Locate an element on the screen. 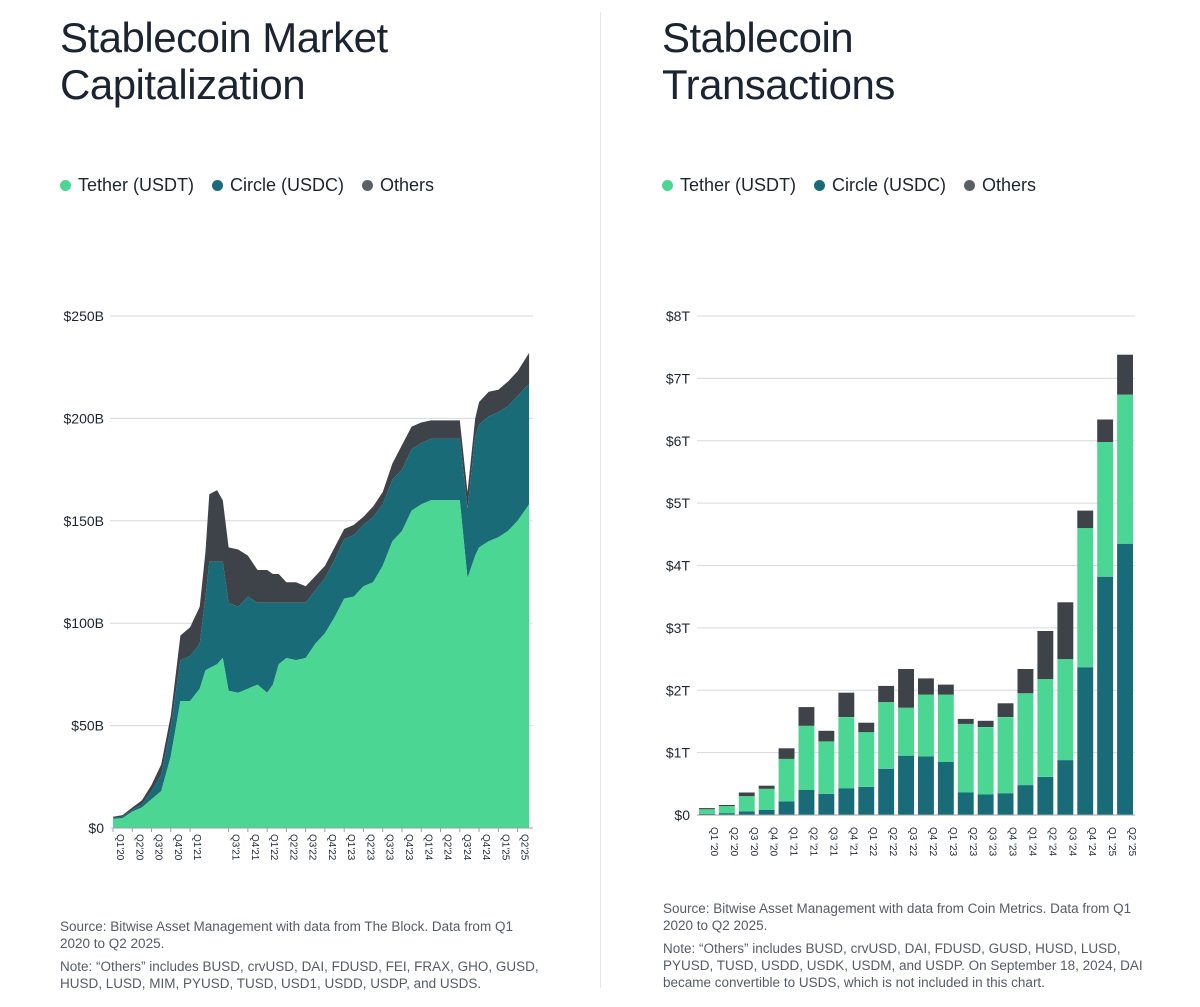 The height and width of the screenshot is (1007, 1200). legend-item-tether-tx: Tether (USDT) is located at coordinates (729, 185).